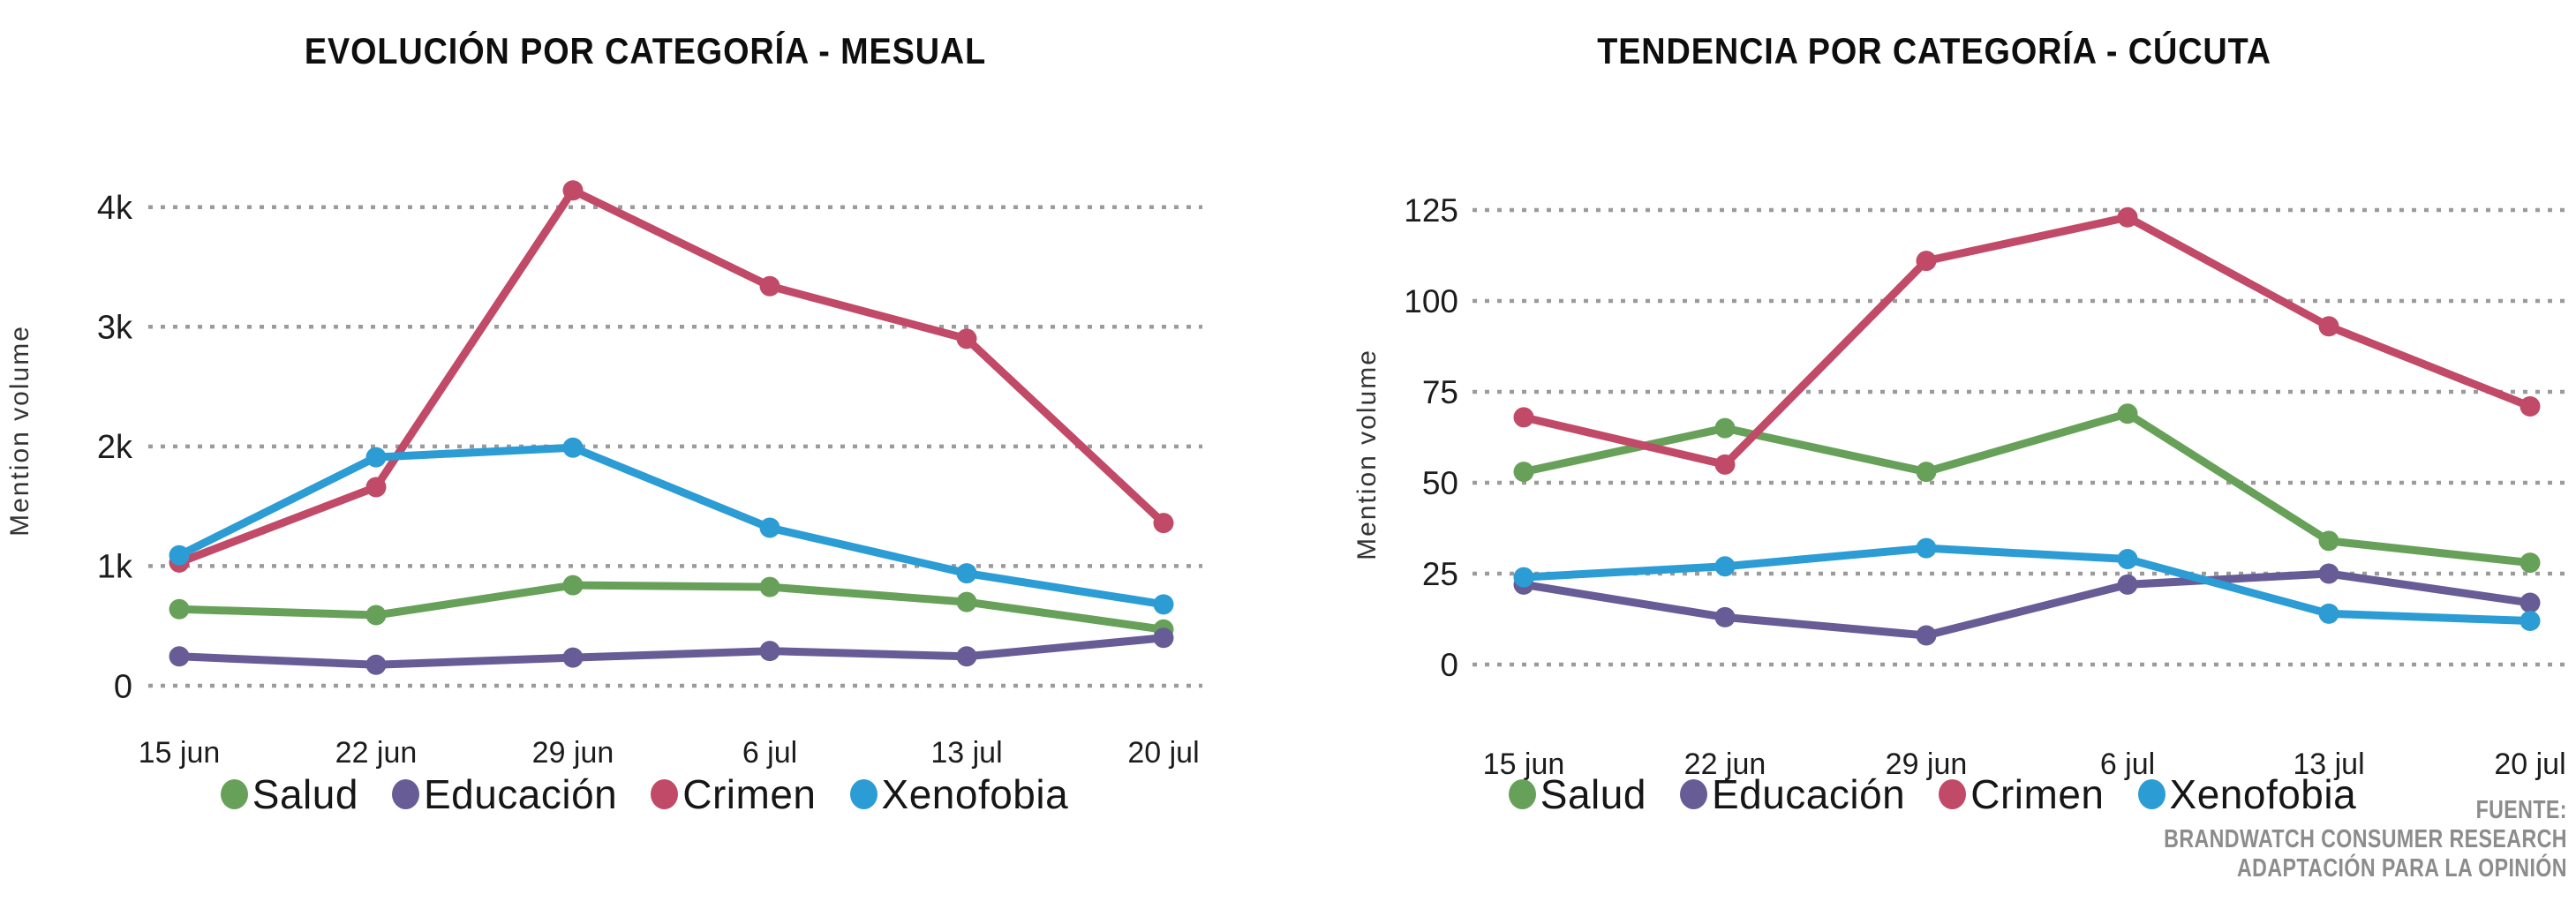 This screenshot has width=2576, height=924. I want to click on y-tick-label: 2k, so click(115, 447).